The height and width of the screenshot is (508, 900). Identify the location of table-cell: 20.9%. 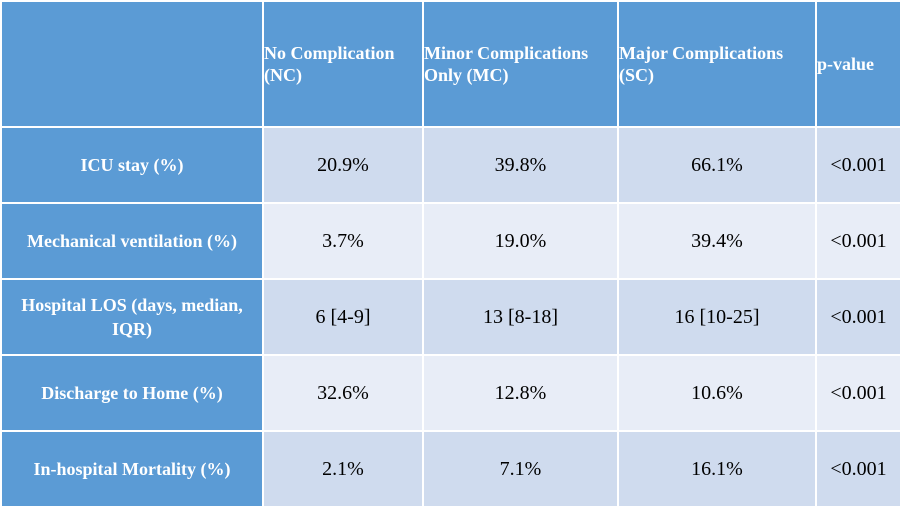
(343, 165).